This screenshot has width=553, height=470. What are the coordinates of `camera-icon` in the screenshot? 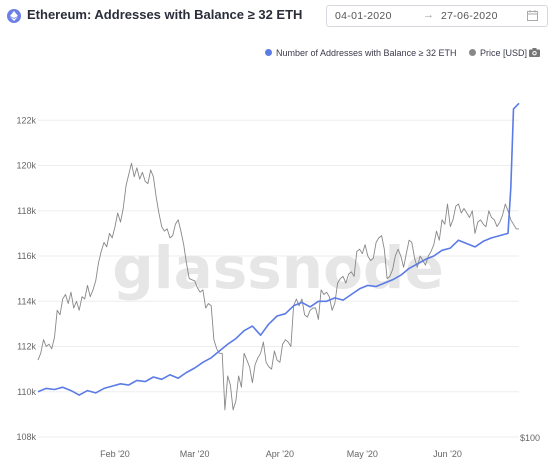 It's located at (534, 52).